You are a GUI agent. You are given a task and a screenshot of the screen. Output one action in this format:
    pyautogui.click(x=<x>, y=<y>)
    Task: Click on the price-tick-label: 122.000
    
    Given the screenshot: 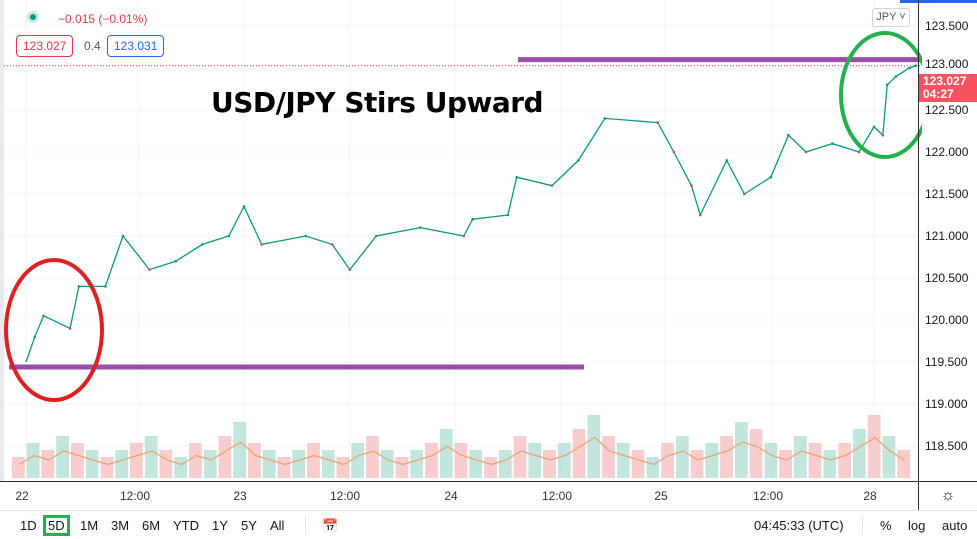 What is the action you would take?
    pyautogui.click(x=947, y=152)
    